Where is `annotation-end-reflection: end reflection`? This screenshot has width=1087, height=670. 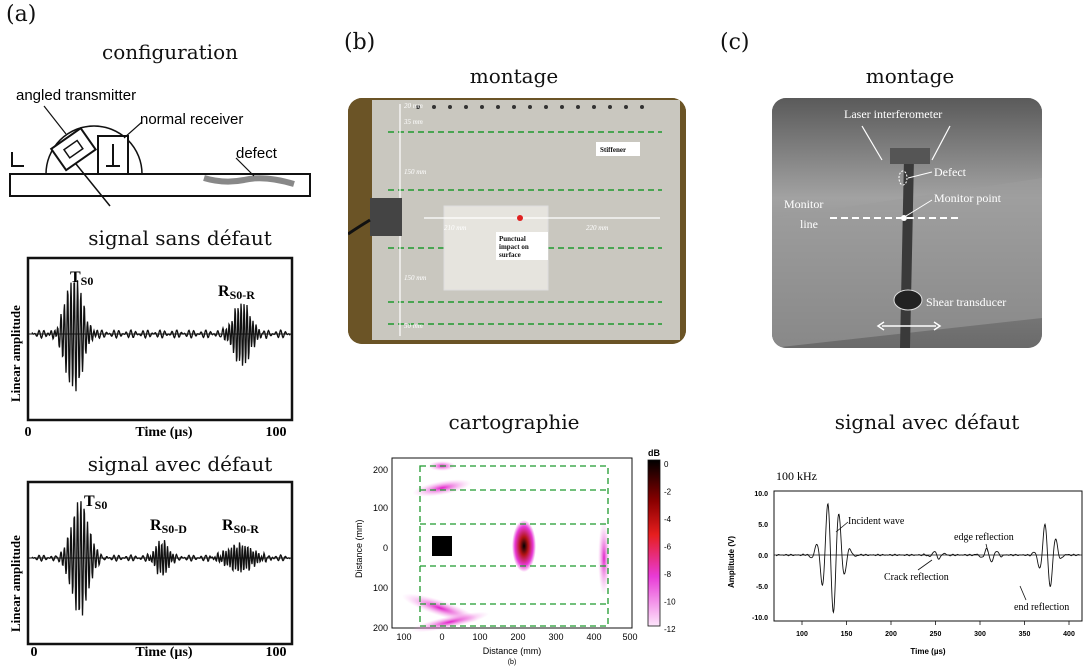
annotation-end-reflection: end reflection is located at coordinates (1041, 607).